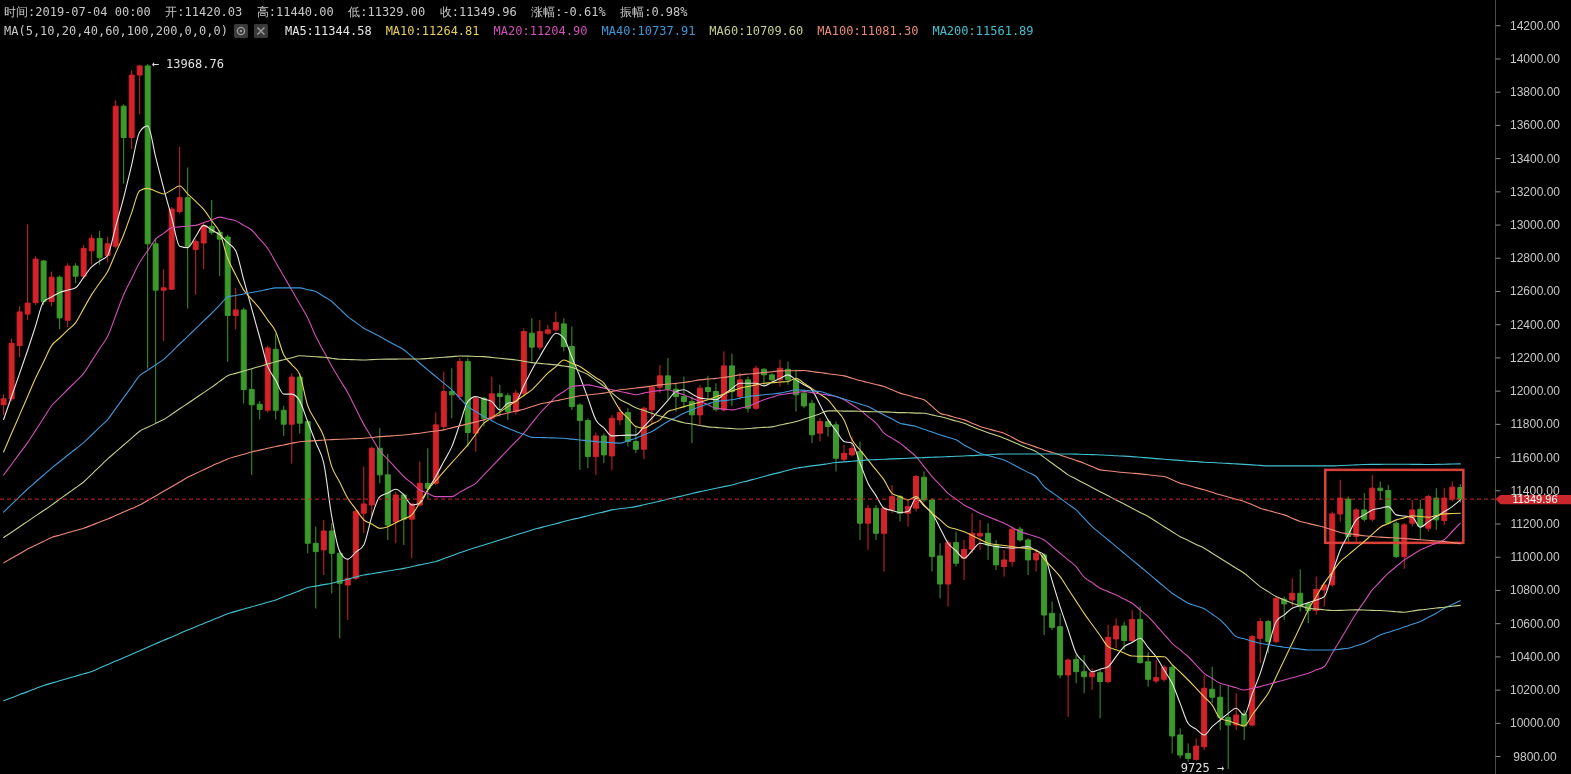 The width and height of the screenshot is (1571, 774). What do you see at coordinates (868, 31) in the screenshot?
I see `text: MA100:11081.30` at bounding box center [868, 31].